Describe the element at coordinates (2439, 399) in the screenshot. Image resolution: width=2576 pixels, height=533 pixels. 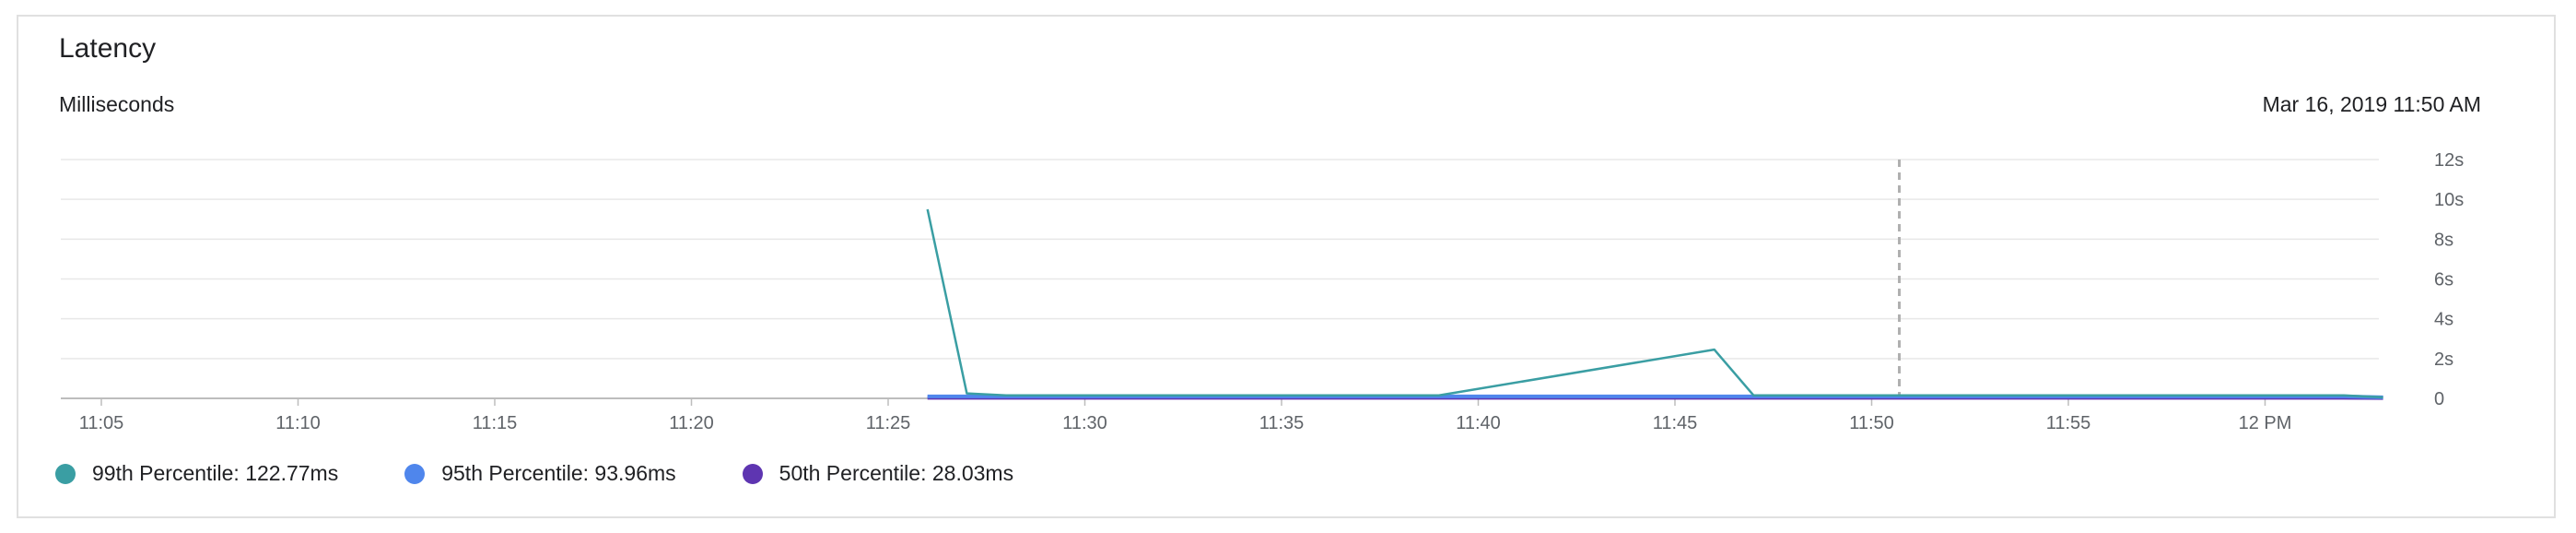
I see `y-tick-label: 0` at that location.